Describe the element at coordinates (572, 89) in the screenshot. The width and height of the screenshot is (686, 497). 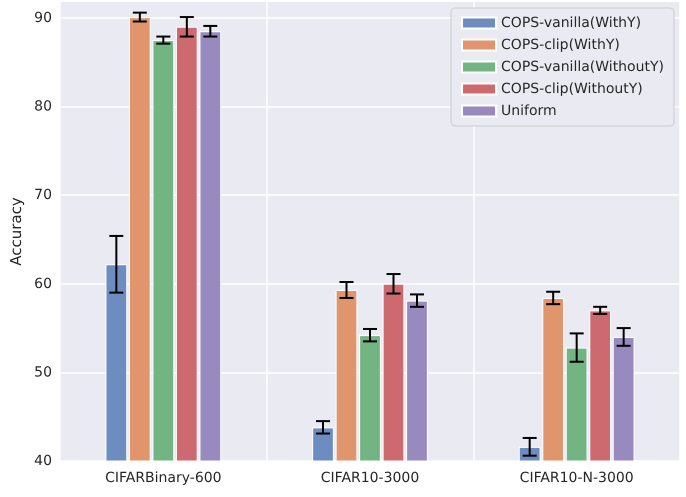
I see `legend-label: COPS-clip(WithoutY)` at that location.